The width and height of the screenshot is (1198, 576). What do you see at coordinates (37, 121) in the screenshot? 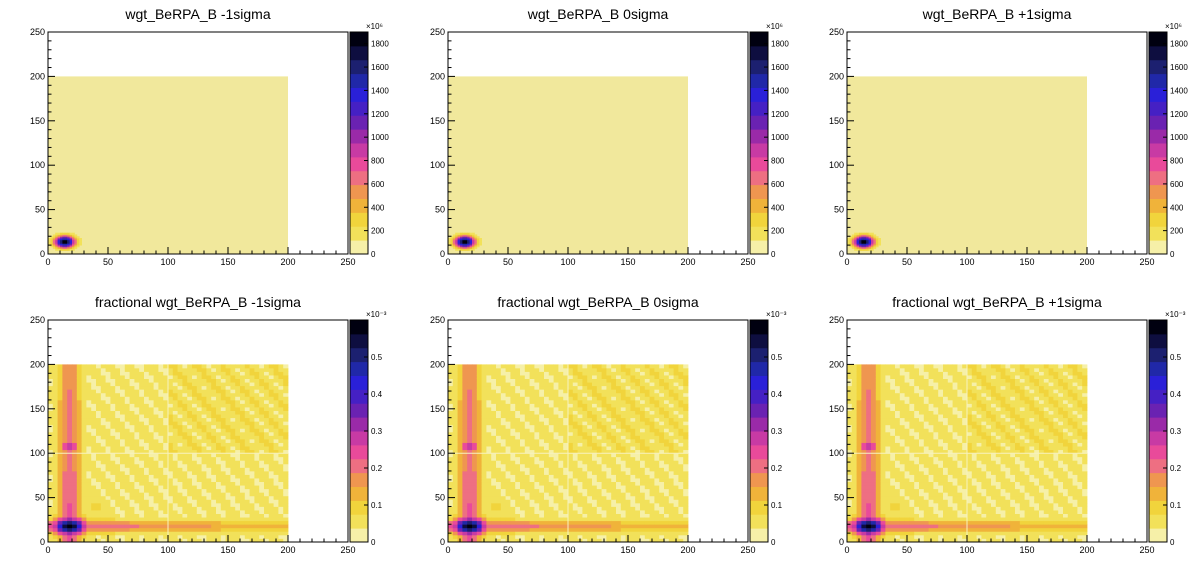
I see `y-tick-label: 150` at bounding box center [37, 121].